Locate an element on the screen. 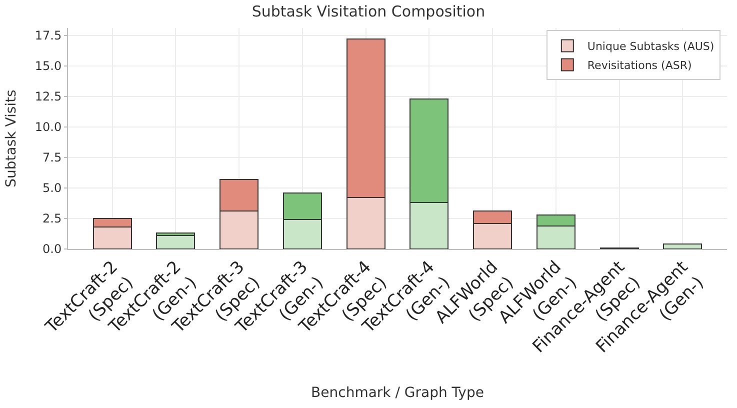 This screenshot has height=408, width=737. legend-label: Unique Subtasks (AUS) is located at coordinates (650, 46).